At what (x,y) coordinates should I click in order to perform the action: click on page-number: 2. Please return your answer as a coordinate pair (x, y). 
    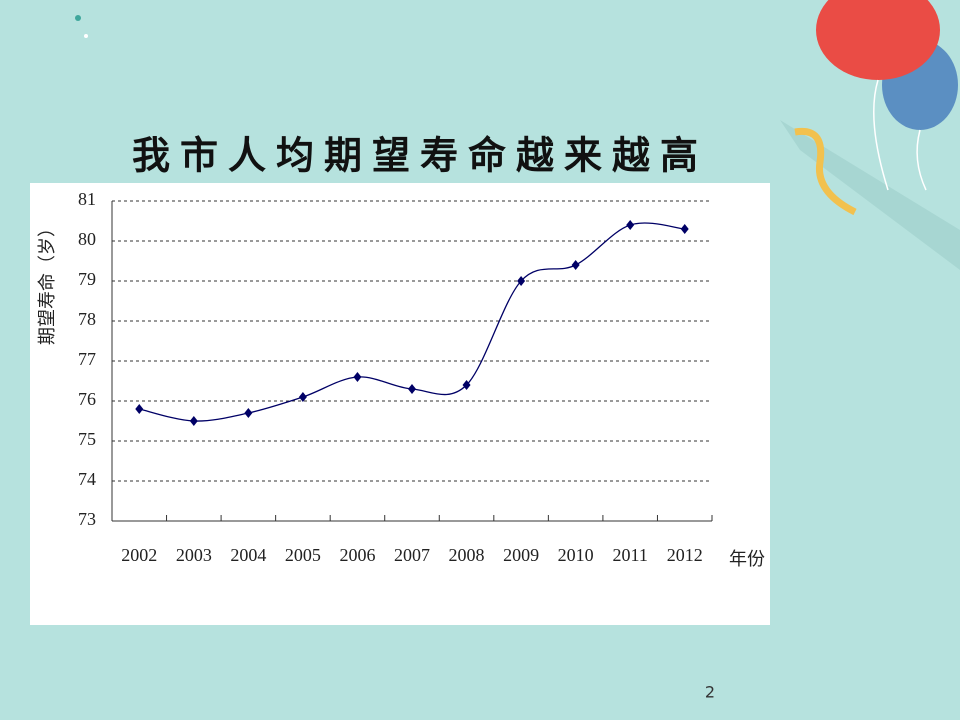
    Looking at the image, I should click on (710, 692).